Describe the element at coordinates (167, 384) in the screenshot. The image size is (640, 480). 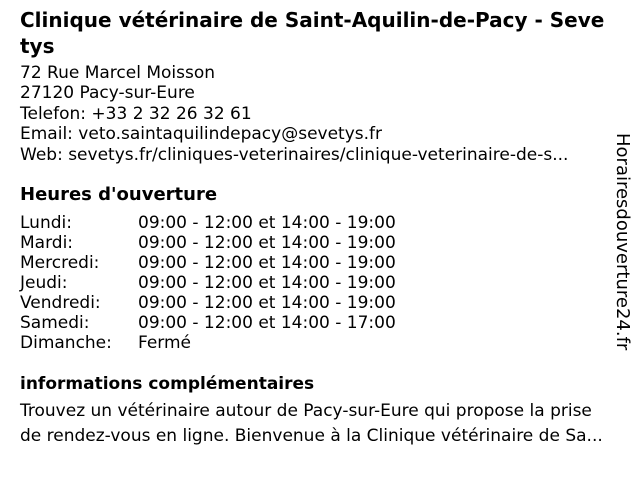
I see `additional-info-heading: informations complémentaires` at that location.